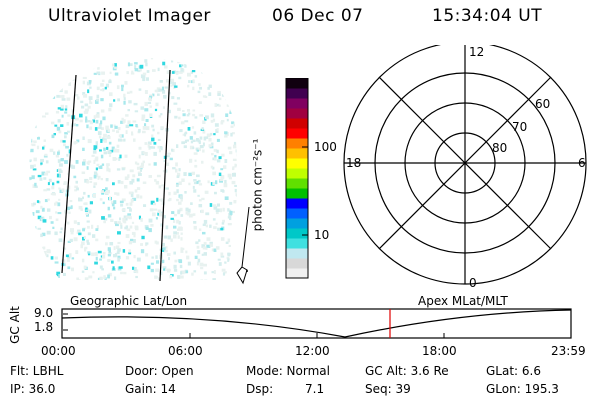 The image size is (600, 400). Describe the element at coordinates (487, 16) in the screenshot. I see `time-label: 15:34:04 UT` at that location.